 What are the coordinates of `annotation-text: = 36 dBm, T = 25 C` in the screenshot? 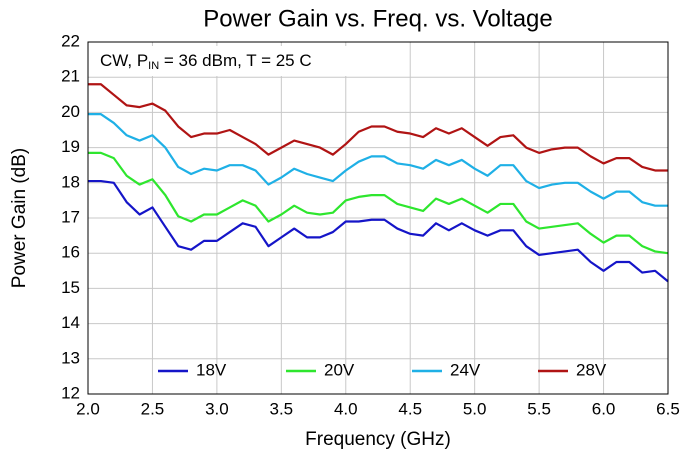 It's located at (235, 60).